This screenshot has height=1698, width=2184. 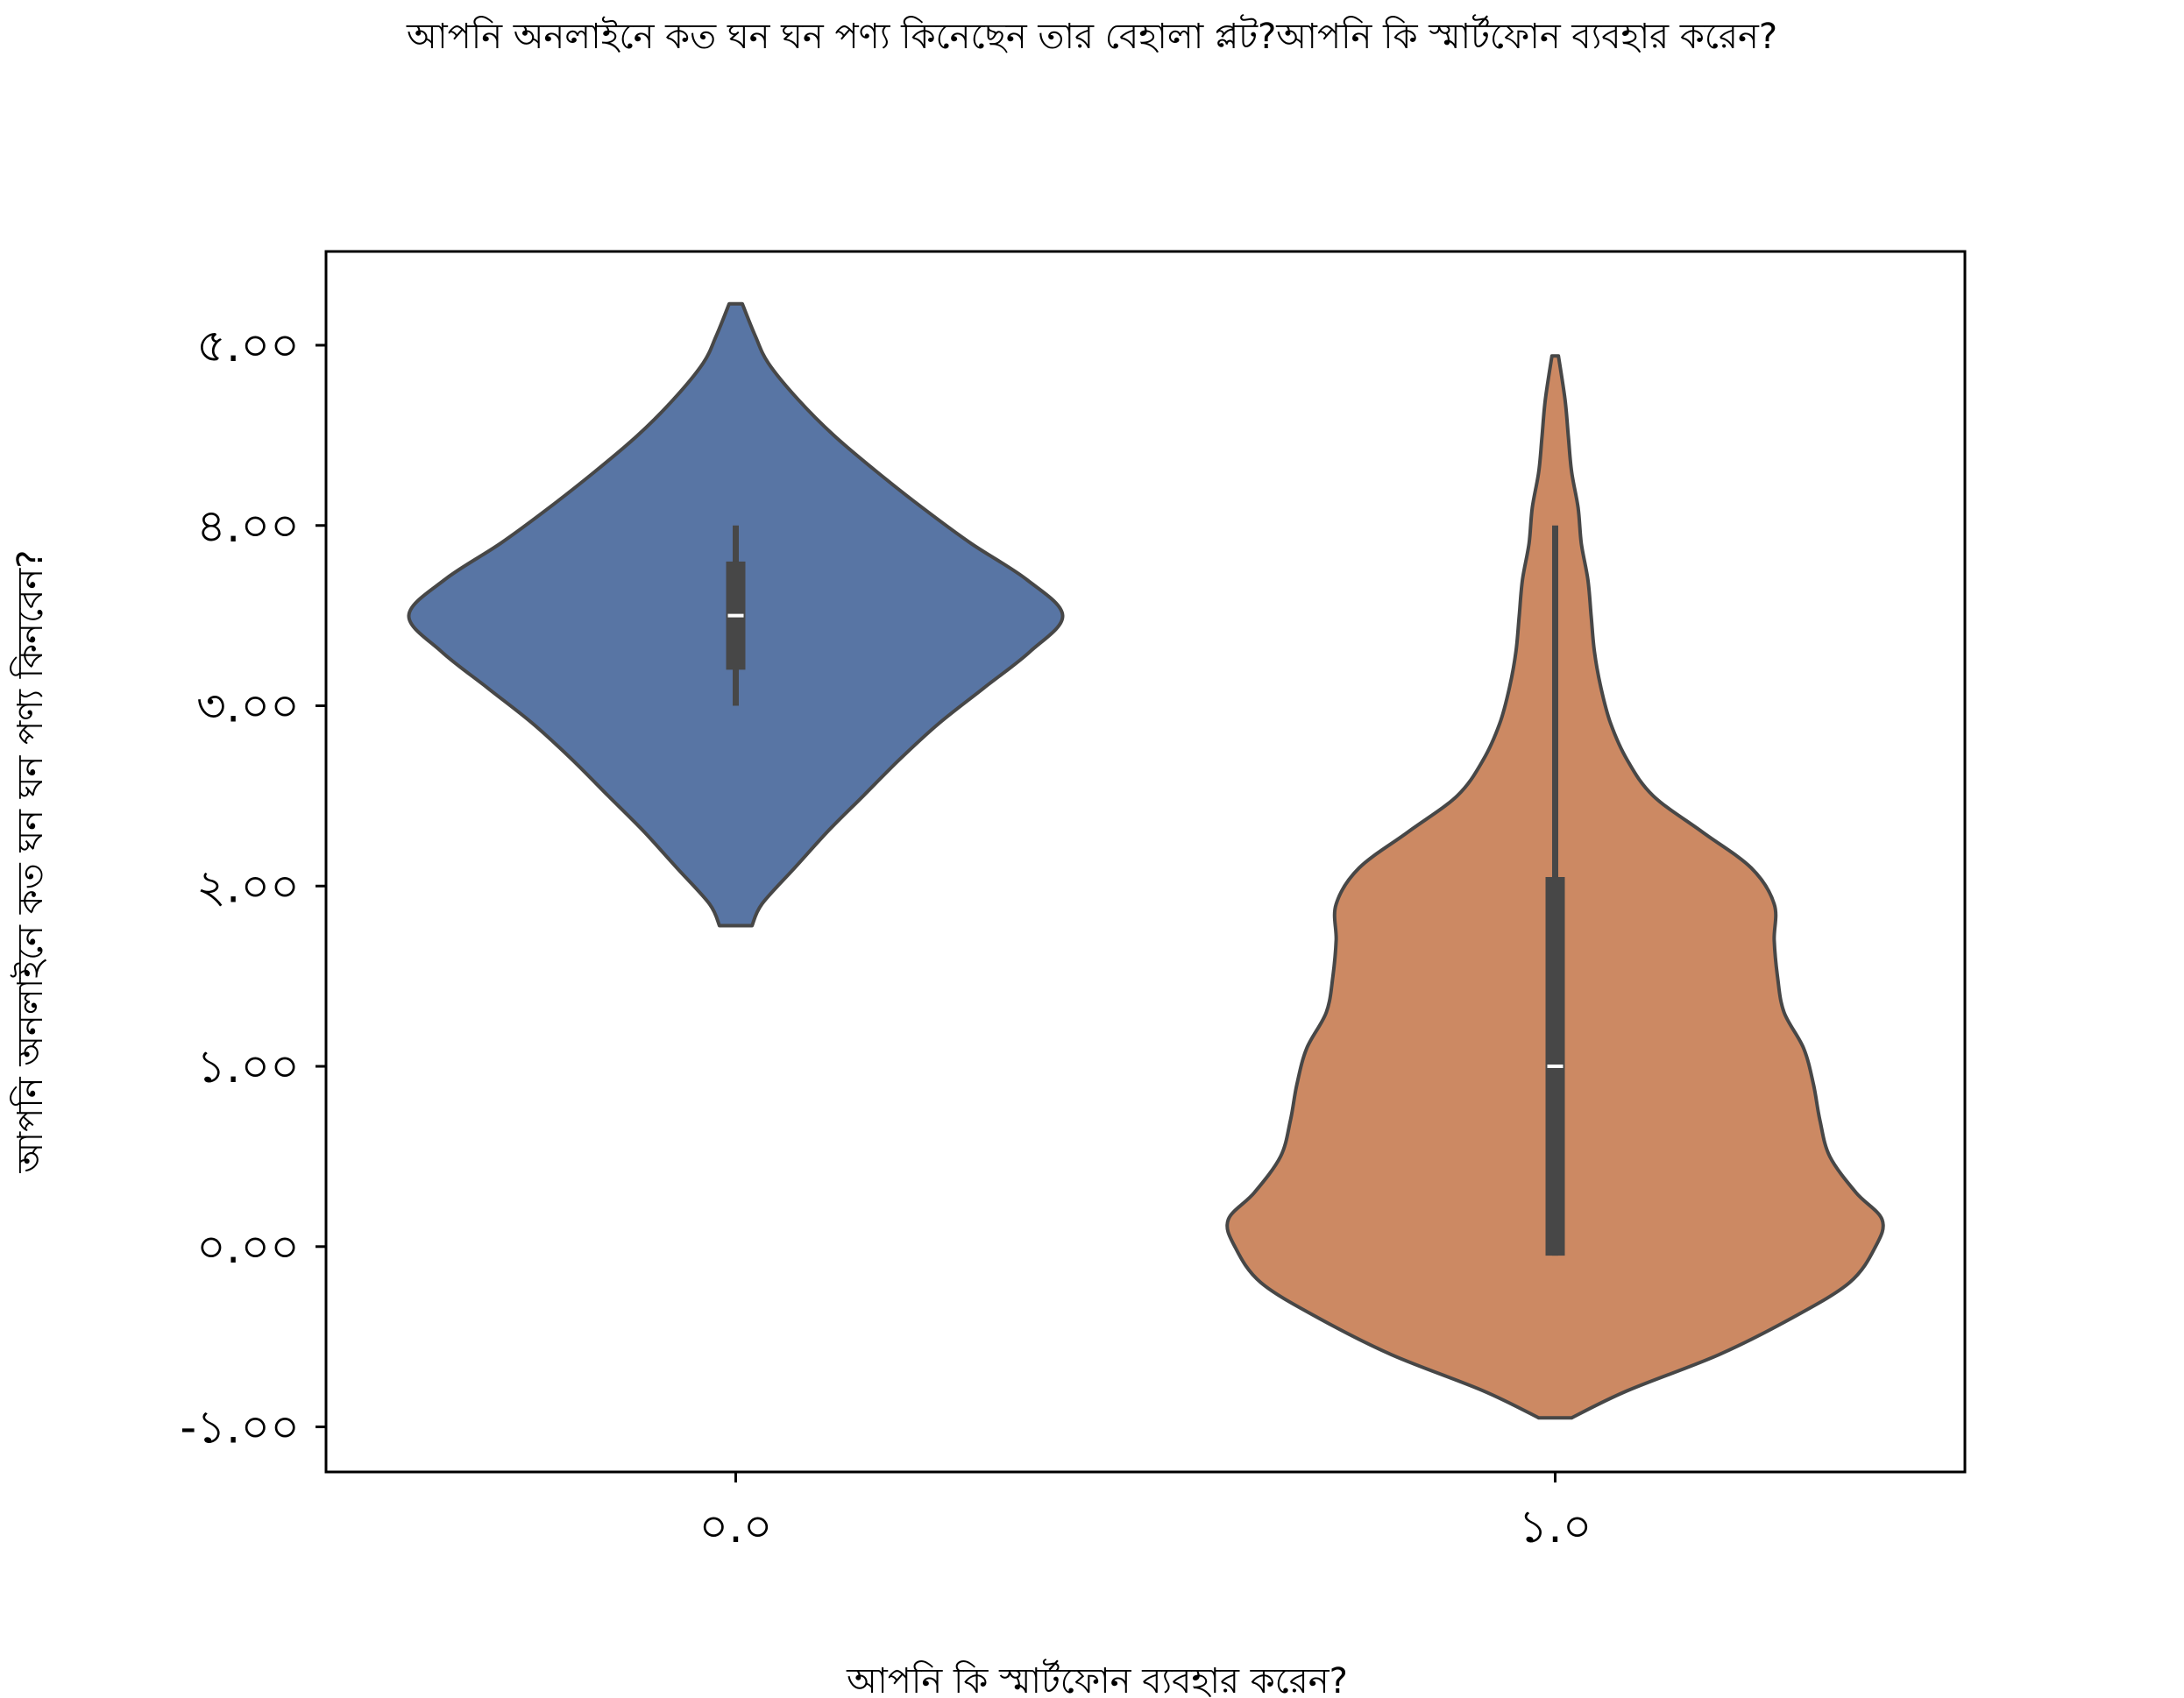 I want to click on y-axis-label: আপনি অনলাইনে কত ঘন ঘন পণ্য কিনবেন?, so click(x=30, y=862).